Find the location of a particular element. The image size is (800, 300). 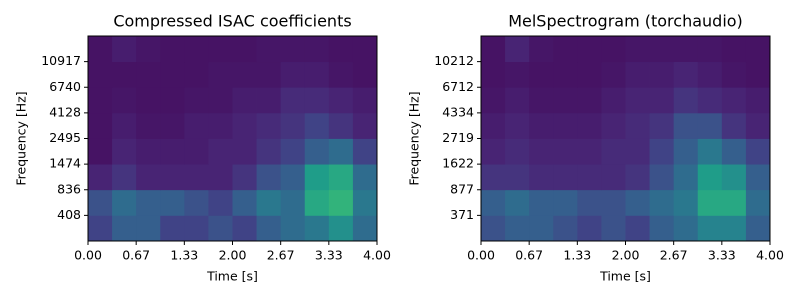

chart-title: Compressed ISAC coefficients is located at coordinates (232, 21).